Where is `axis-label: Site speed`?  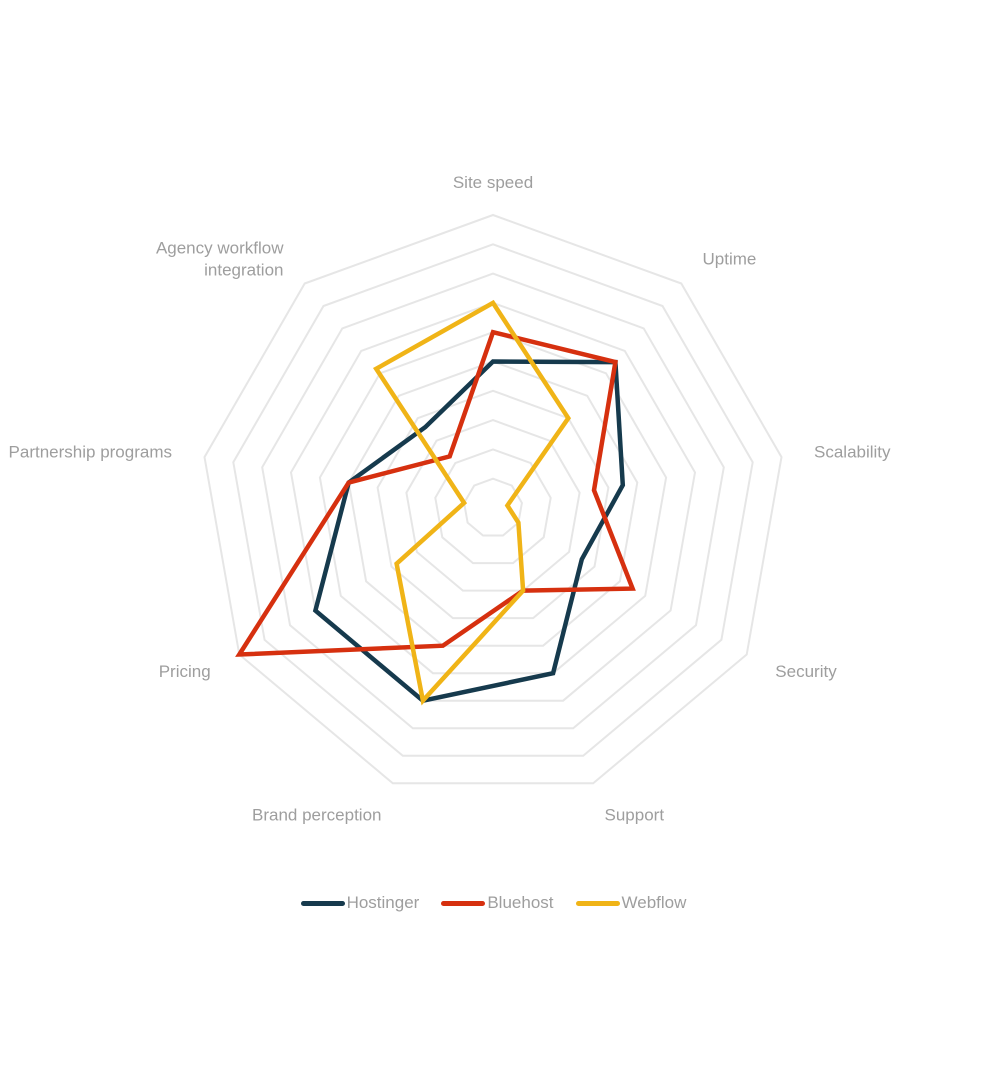
axis-label: Site speed is located at coordinates (493, 182).